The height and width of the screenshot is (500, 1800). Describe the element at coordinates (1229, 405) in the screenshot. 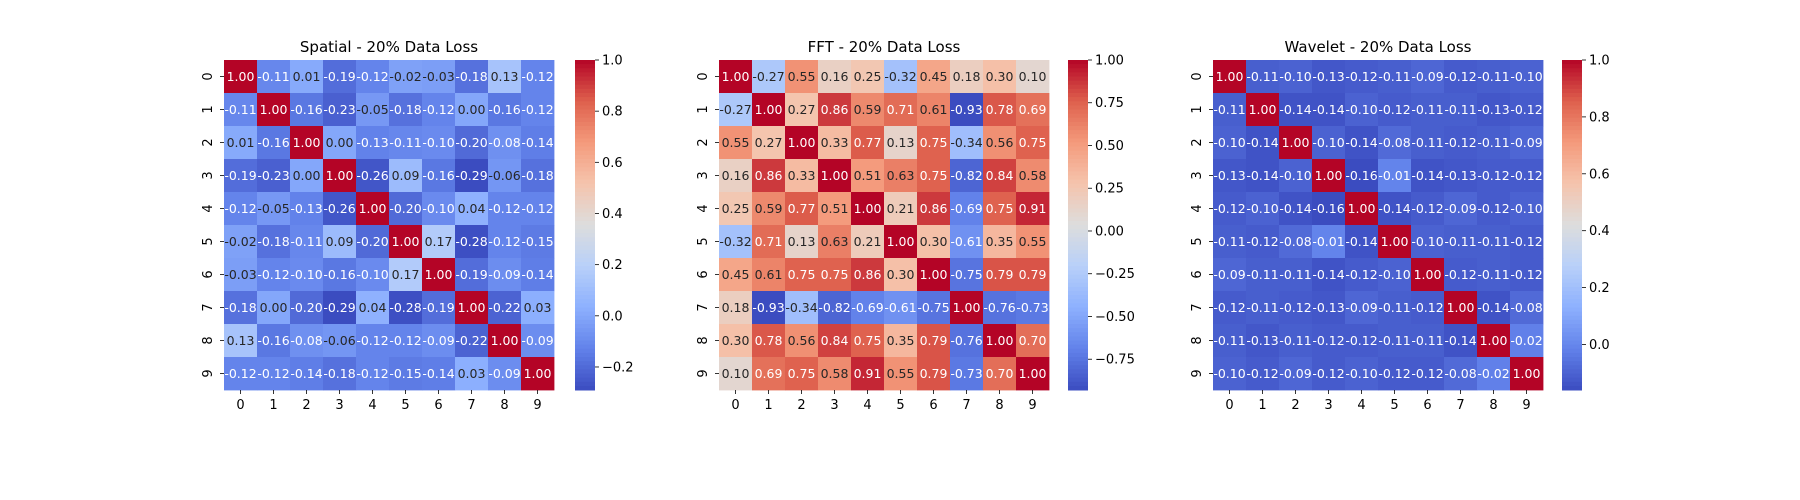

I see `x-tick-label: 0` at that location.